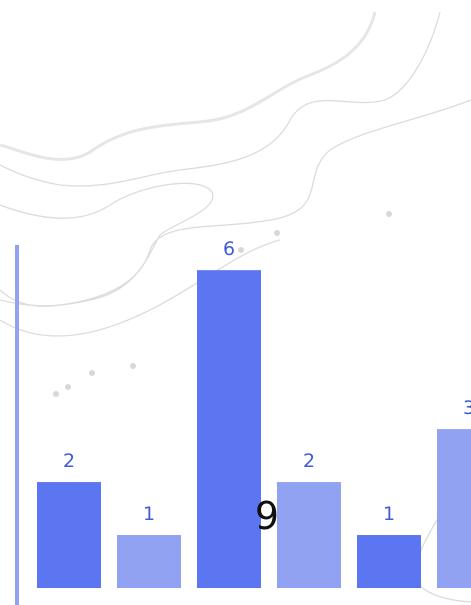 Image resolution: width=471 pixels, height=605 pixels. I want to click on value-label: 6, so click(229, 249).